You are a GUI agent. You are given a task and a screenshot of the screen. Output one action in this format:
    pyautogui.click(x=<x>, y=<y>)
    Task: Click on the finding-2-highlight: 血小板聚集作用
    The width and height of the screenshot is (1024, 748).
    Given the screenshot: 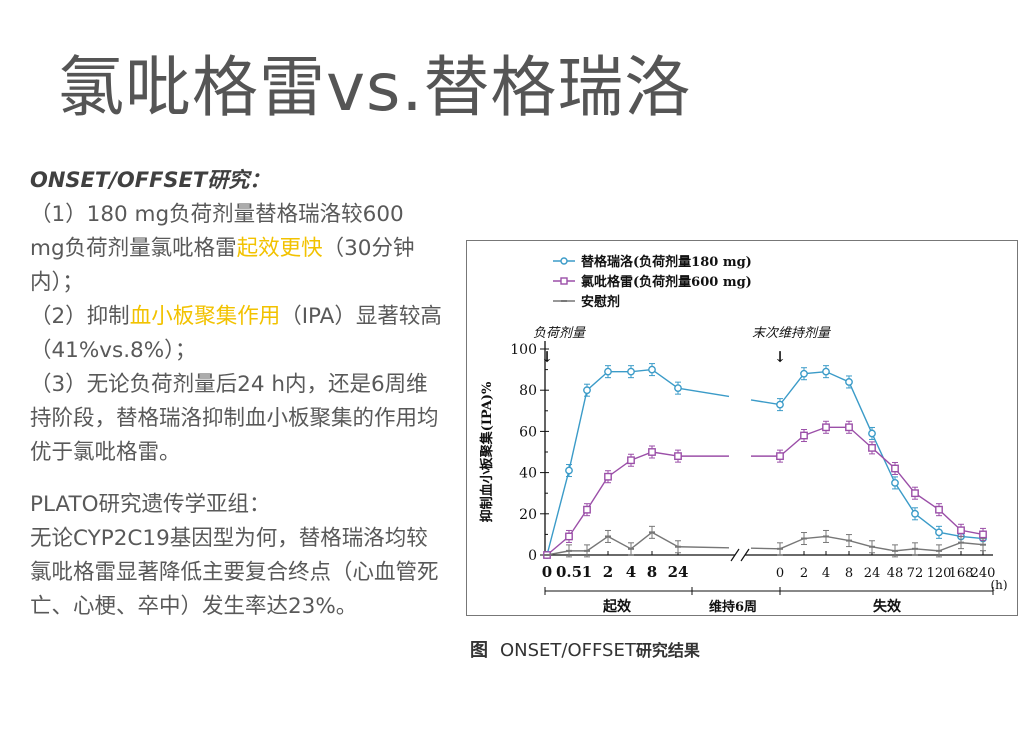 What is the action you would take?
    pyautogui.click(x=205, y=316)
    